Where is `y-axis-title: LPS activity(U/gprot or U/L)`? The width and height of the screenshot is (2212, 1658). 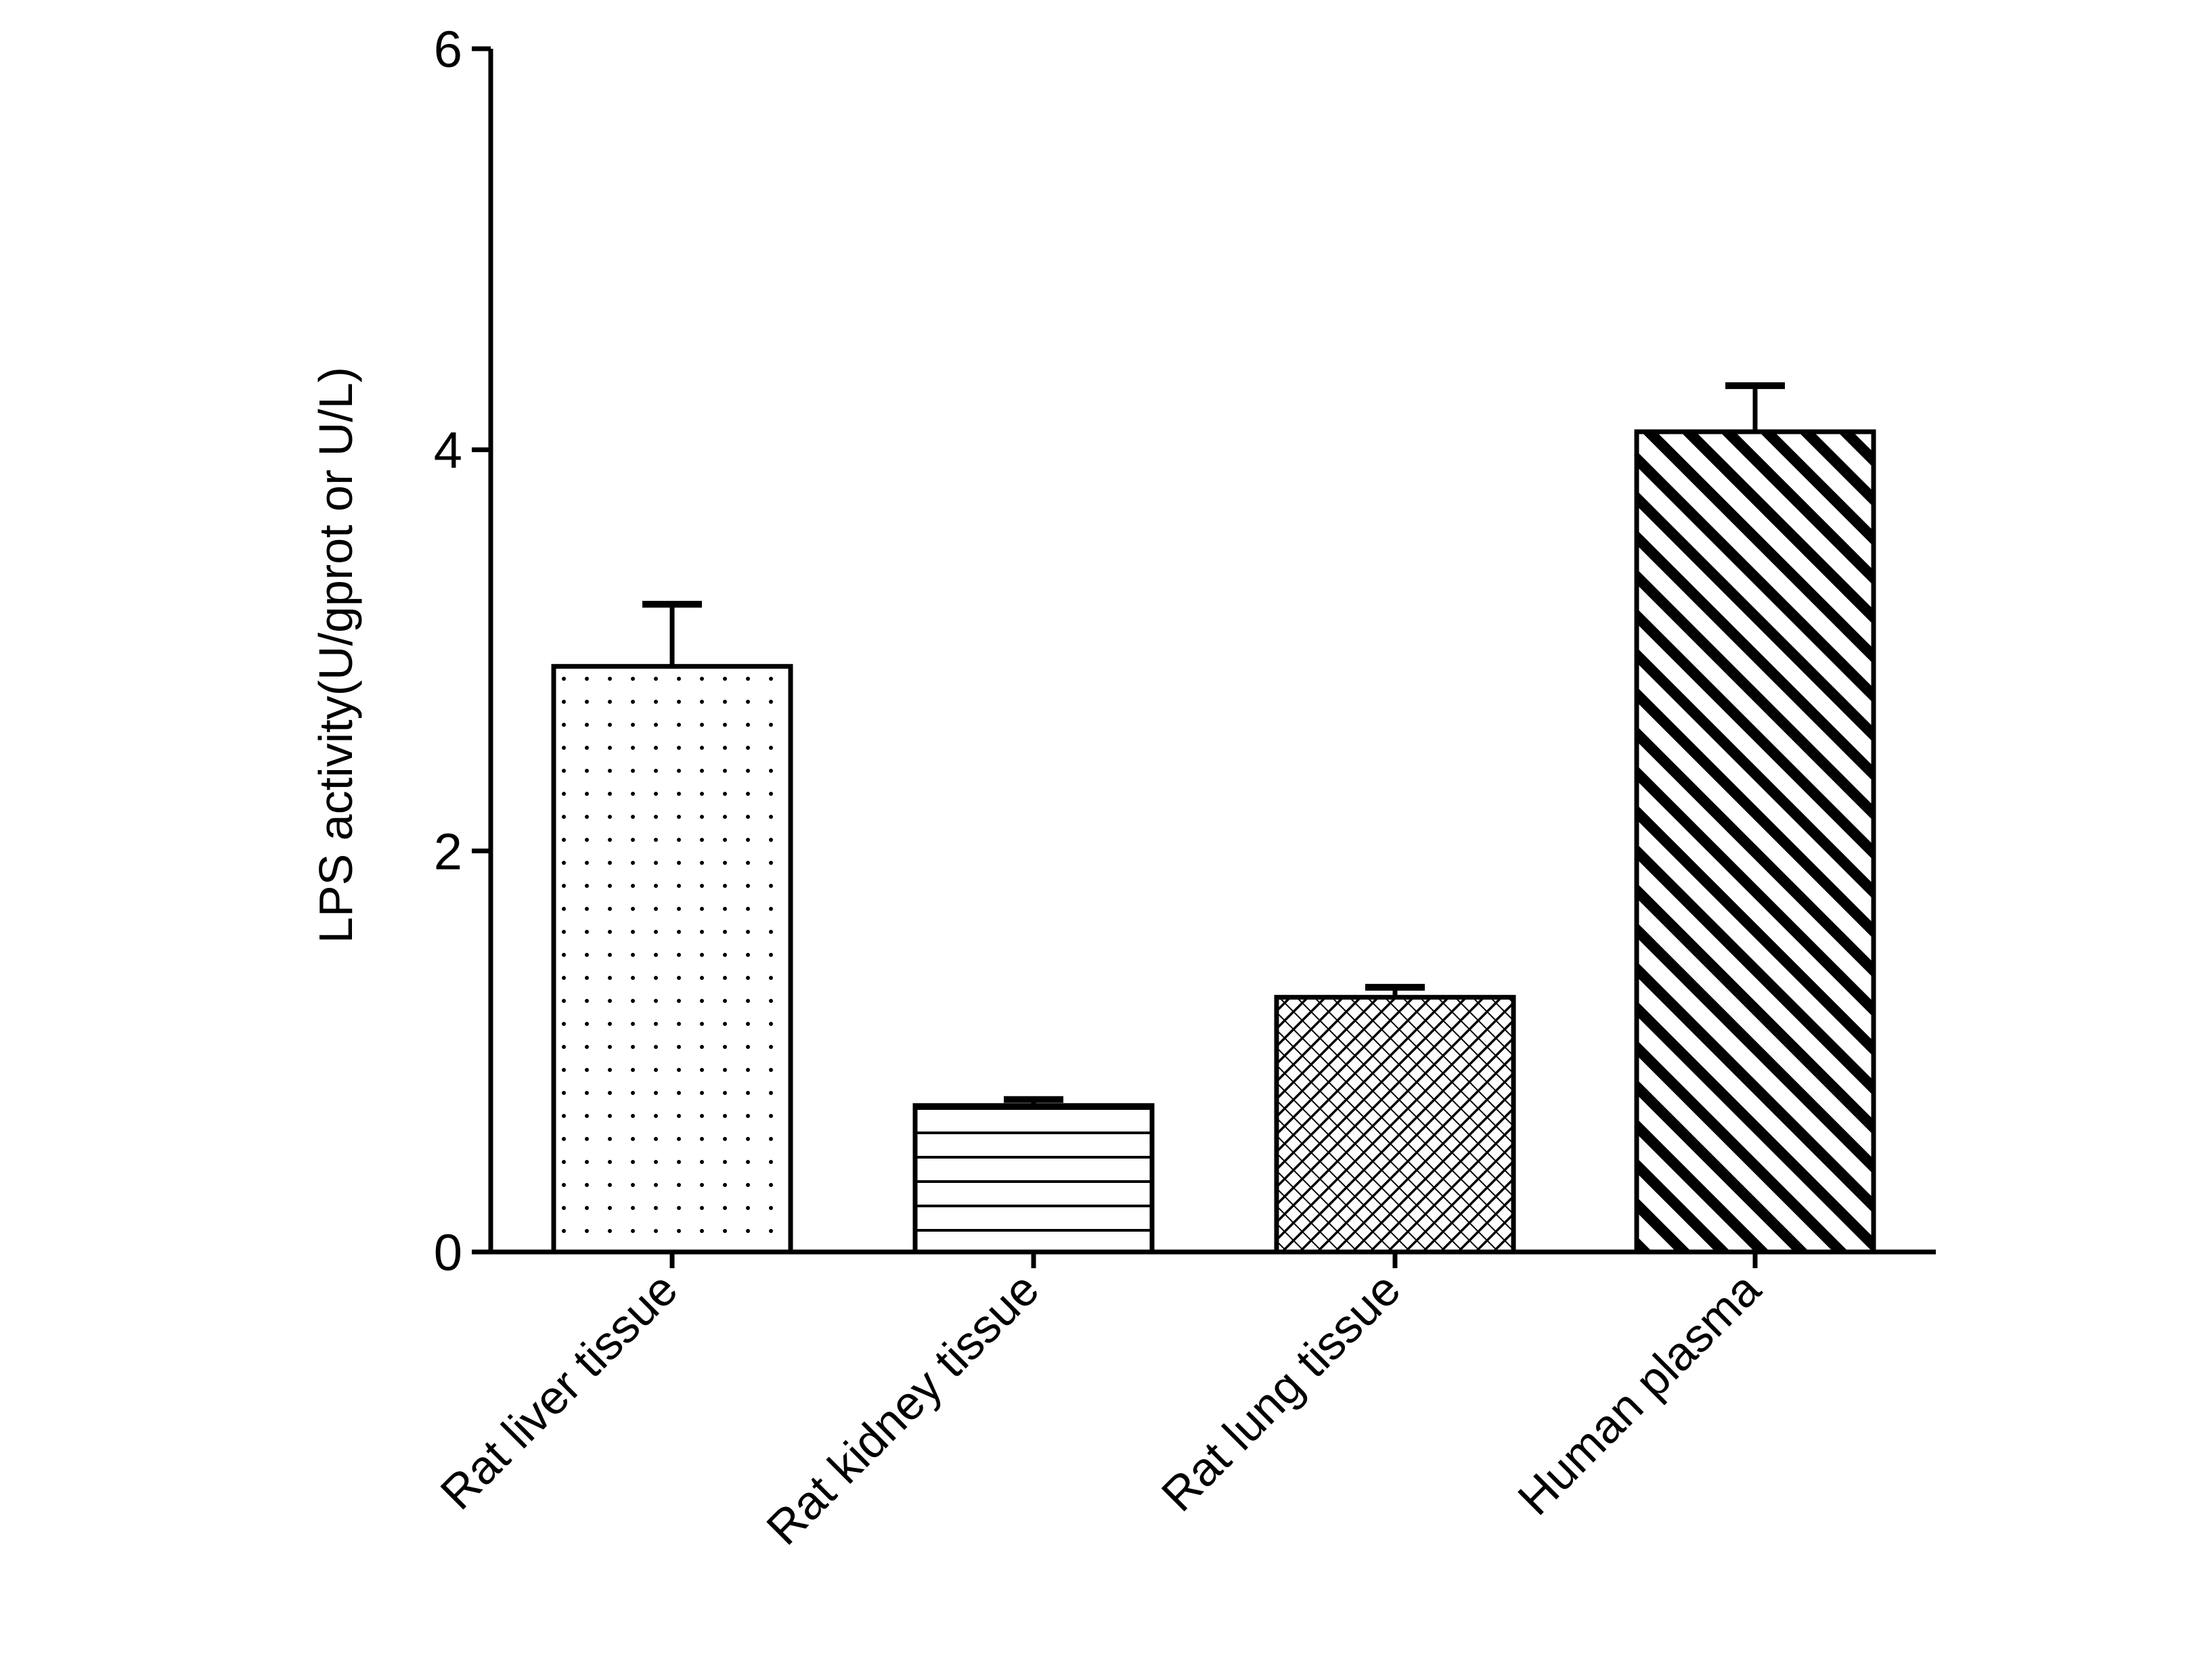
y-axis-title: LPS activity(U/gprot or U/L) is located at coordinates (335, 655).